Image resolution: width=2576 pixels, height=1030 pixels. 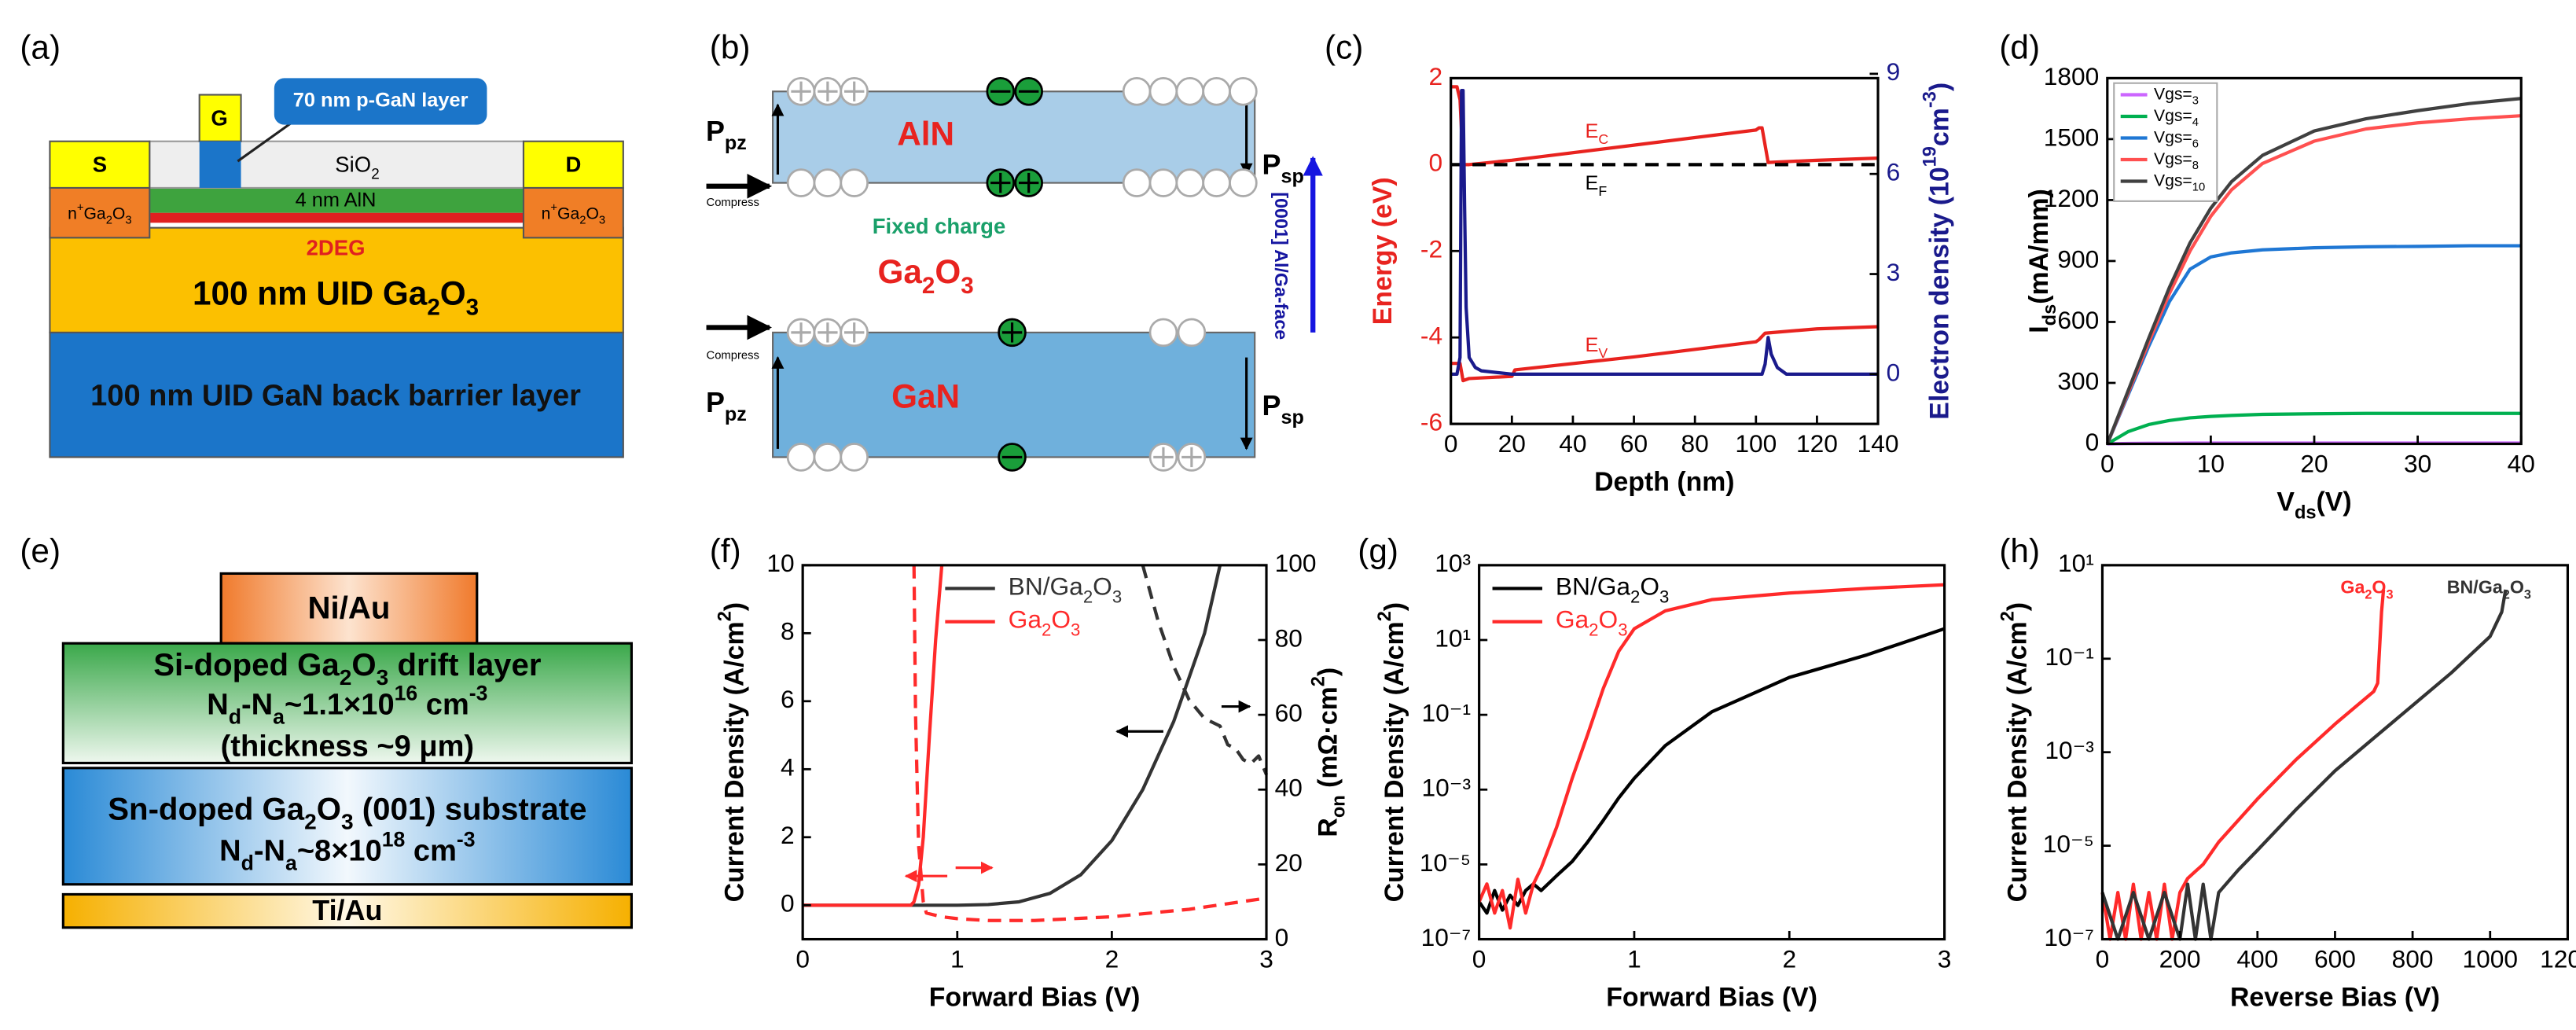 What do you see at coordinates (1296, 563) in the screenshot?
I see `y2-tick-label: 100` at bounding box center [1296, 563].